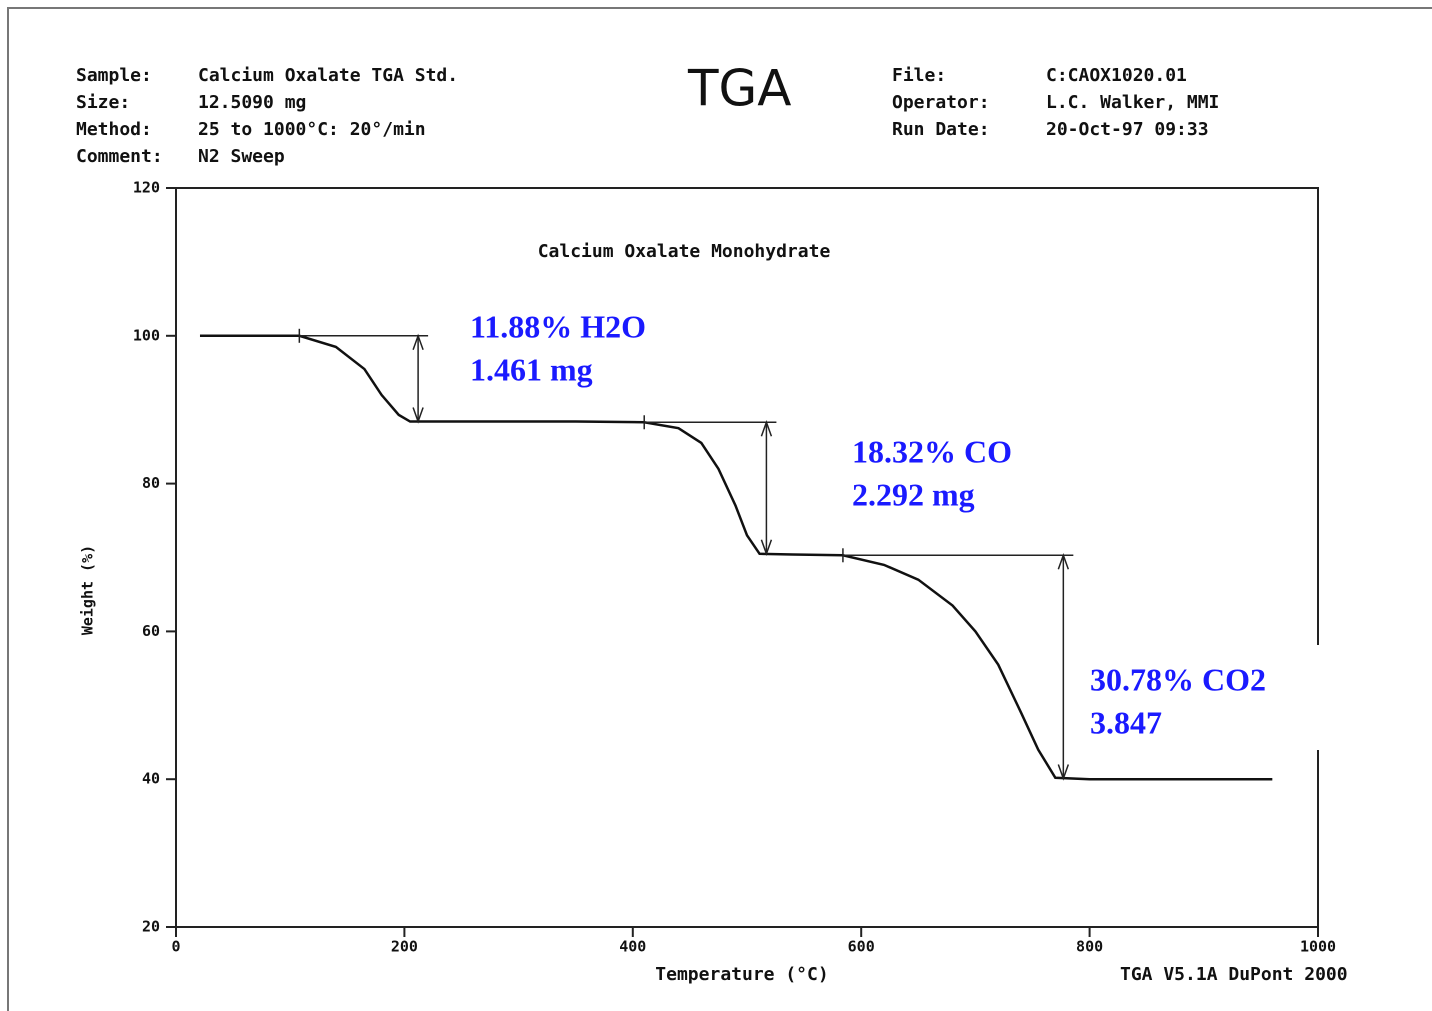 The image size is (1432, 1011). I want to click on annotation: 11.88% H2O, so click(558, 326).